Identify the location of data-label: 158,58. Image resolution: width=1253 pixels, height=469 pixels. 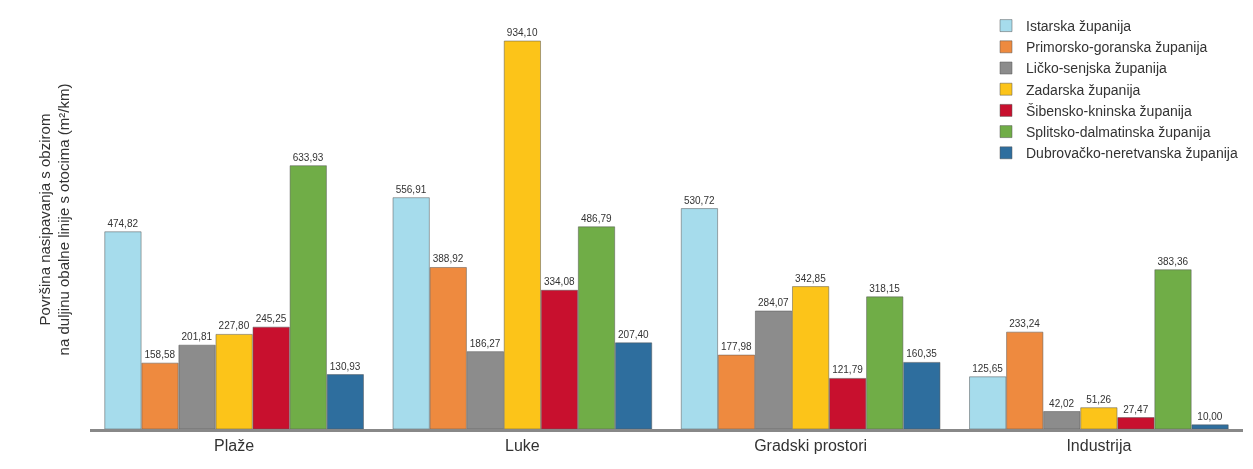
(160, 355).